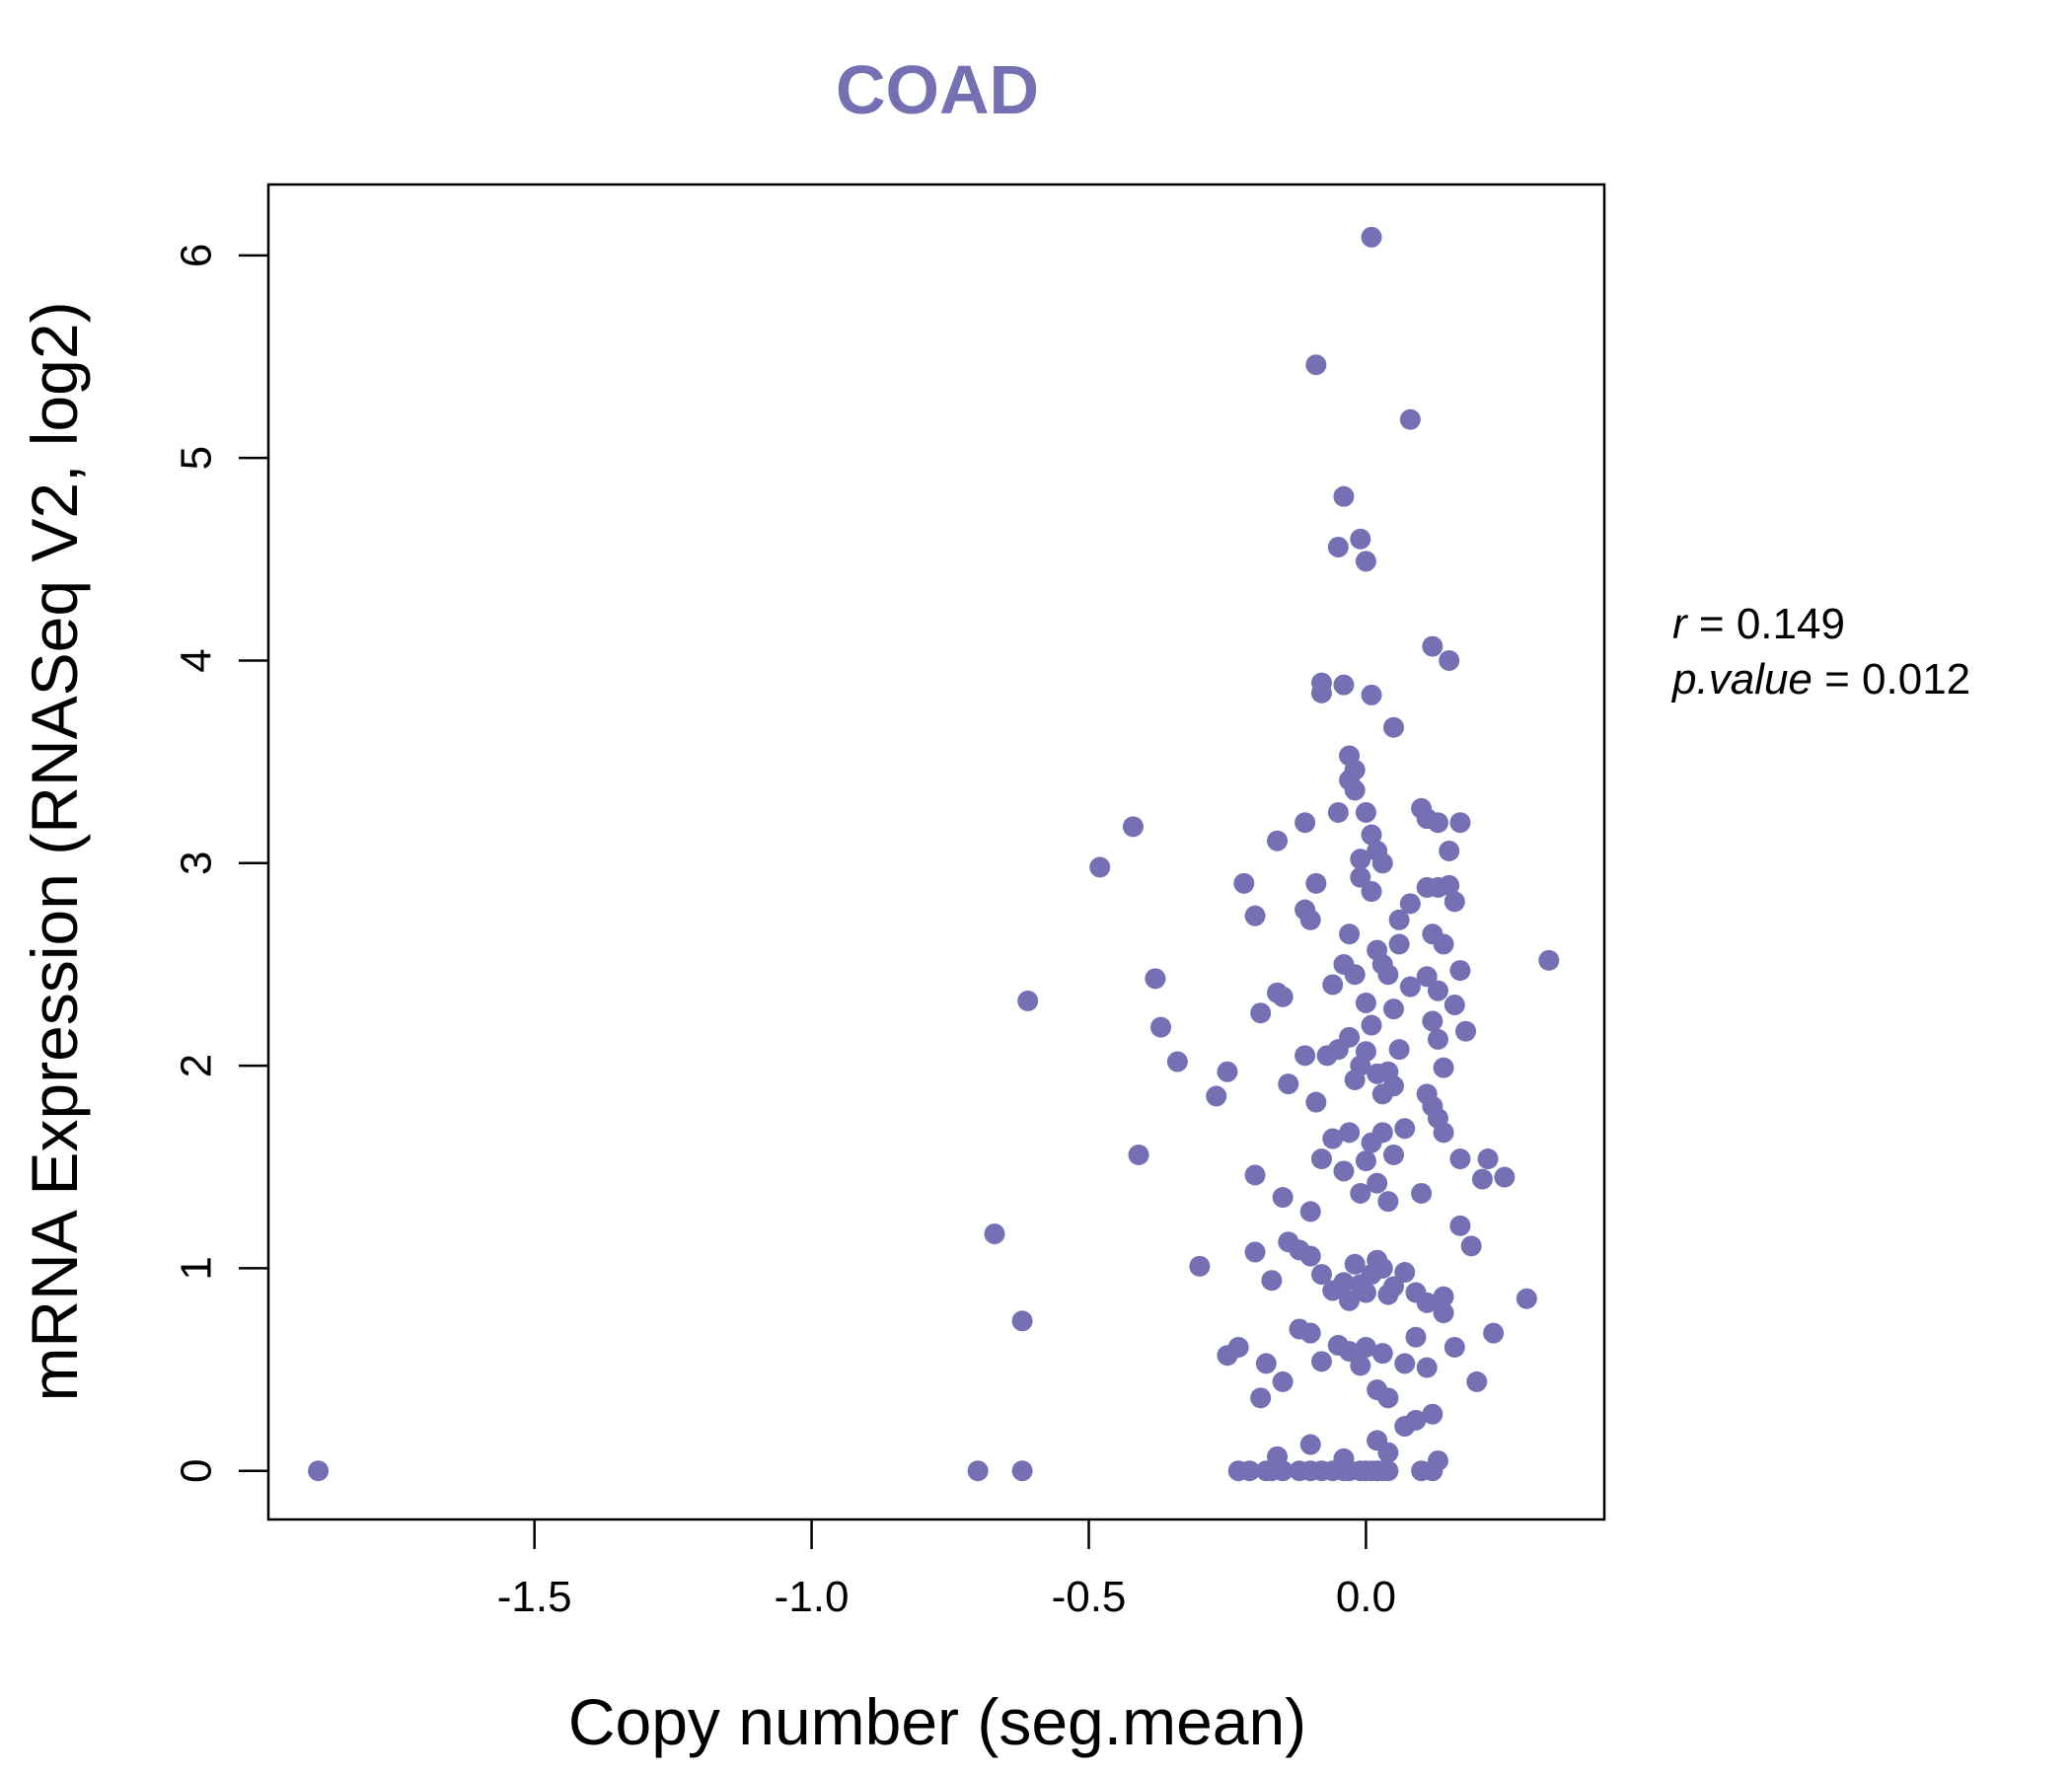 This screenshot has width=2072, height=1776. Describe the element at coordinates (1820, 651) in the screenshot. I see `stats-annotation: r = 0.149 p.value = 0.012` at that location.